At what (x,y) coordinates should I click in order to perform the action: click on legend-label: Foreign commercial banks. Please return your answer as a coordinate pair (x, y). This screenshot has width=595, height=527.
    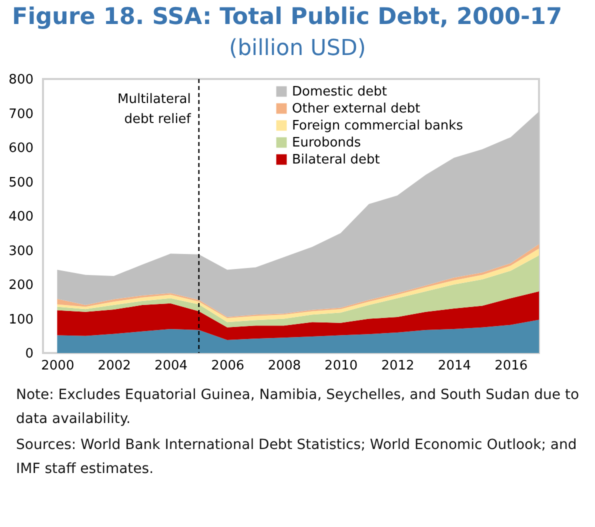
    Looking at the image, I should click on (378, 126).